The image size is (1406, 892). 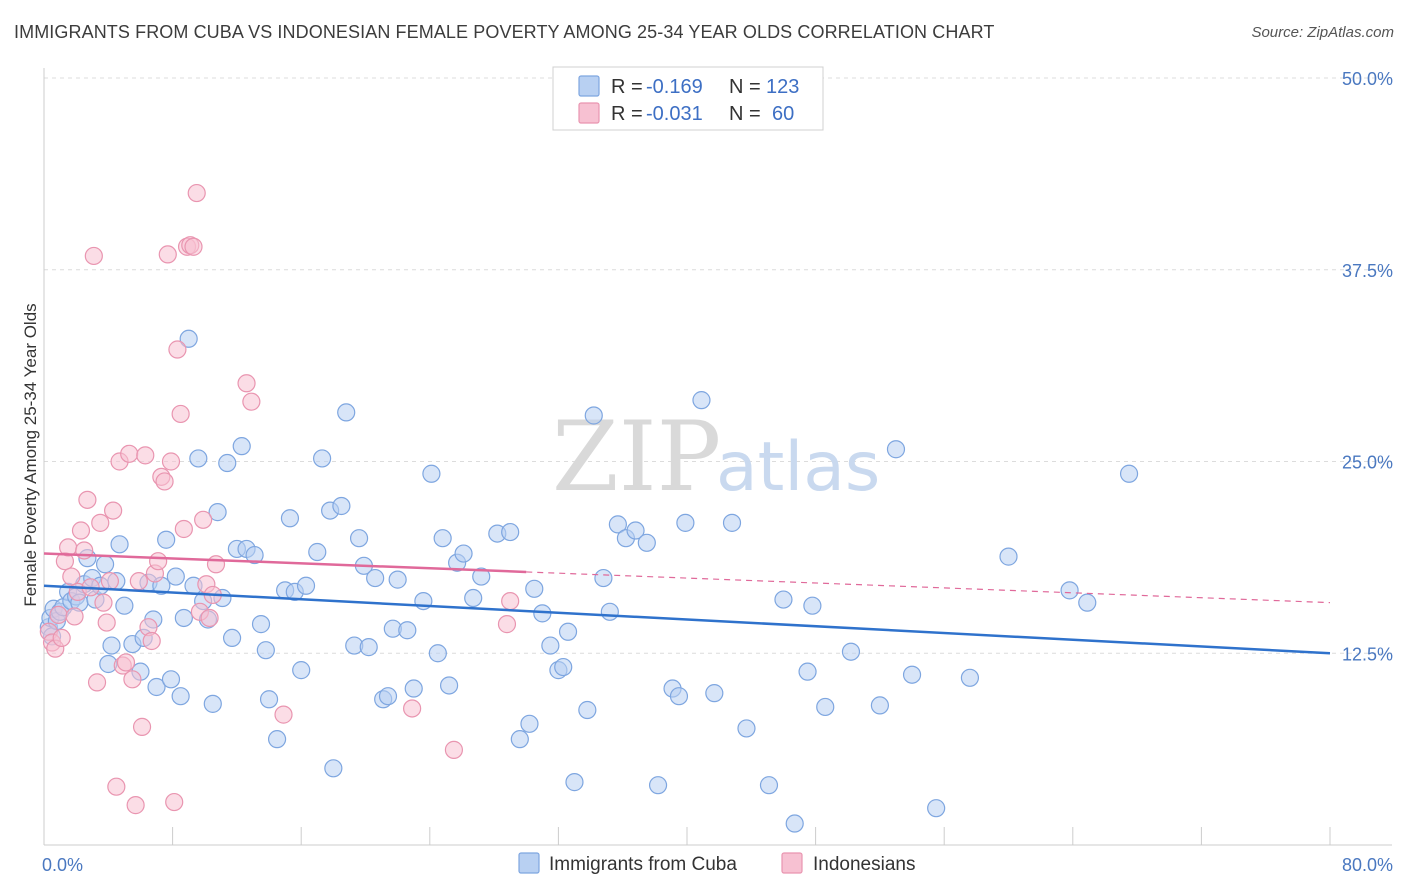 What do you see at coordinates (1367, 654) in the screenshot?
I see `y-tick-label-0: 12.5%` at bounding box center [1367, 654].